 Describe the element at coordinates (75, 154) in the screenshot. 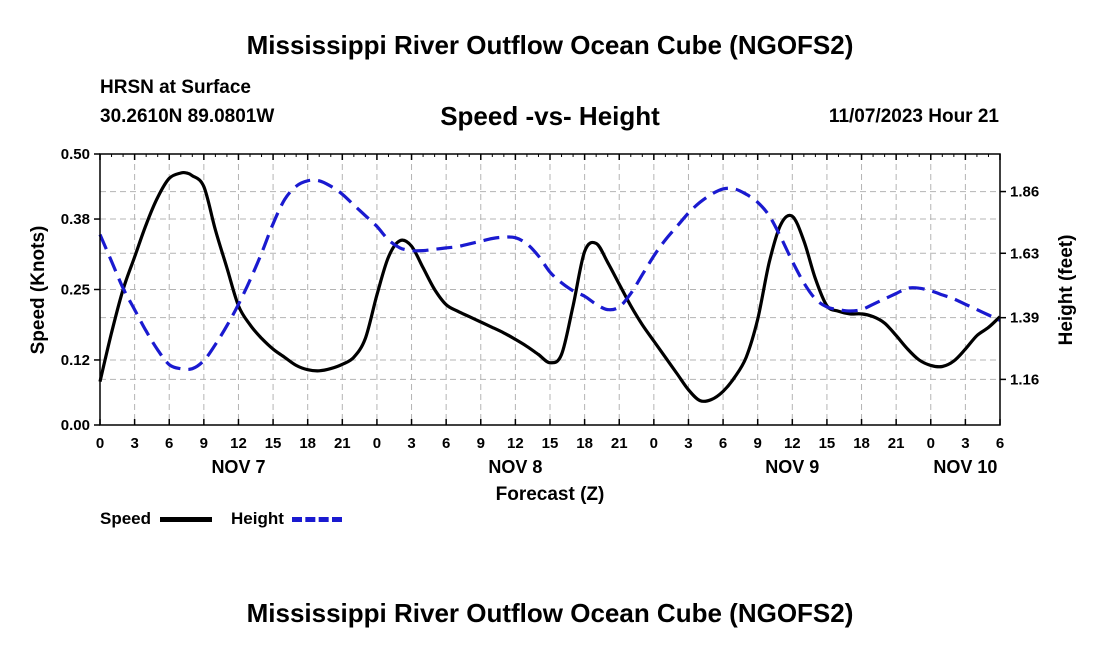

I see `y-tick-label: 0.50` at that location.